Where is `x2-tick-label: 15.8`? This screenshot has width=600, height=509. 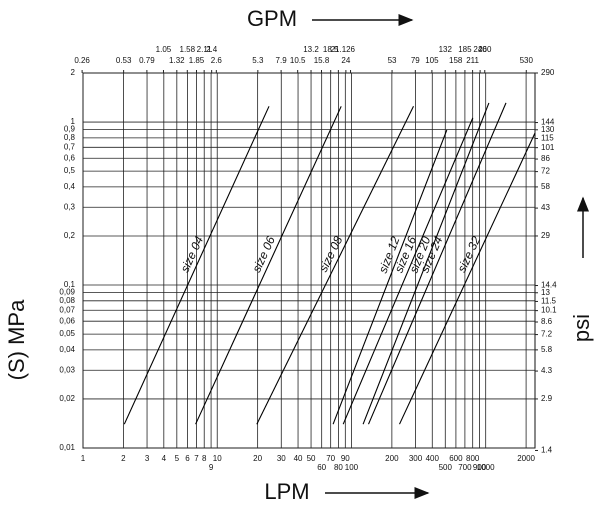 x2-tick-label: 15.8 is located at coordinates (322, 60).